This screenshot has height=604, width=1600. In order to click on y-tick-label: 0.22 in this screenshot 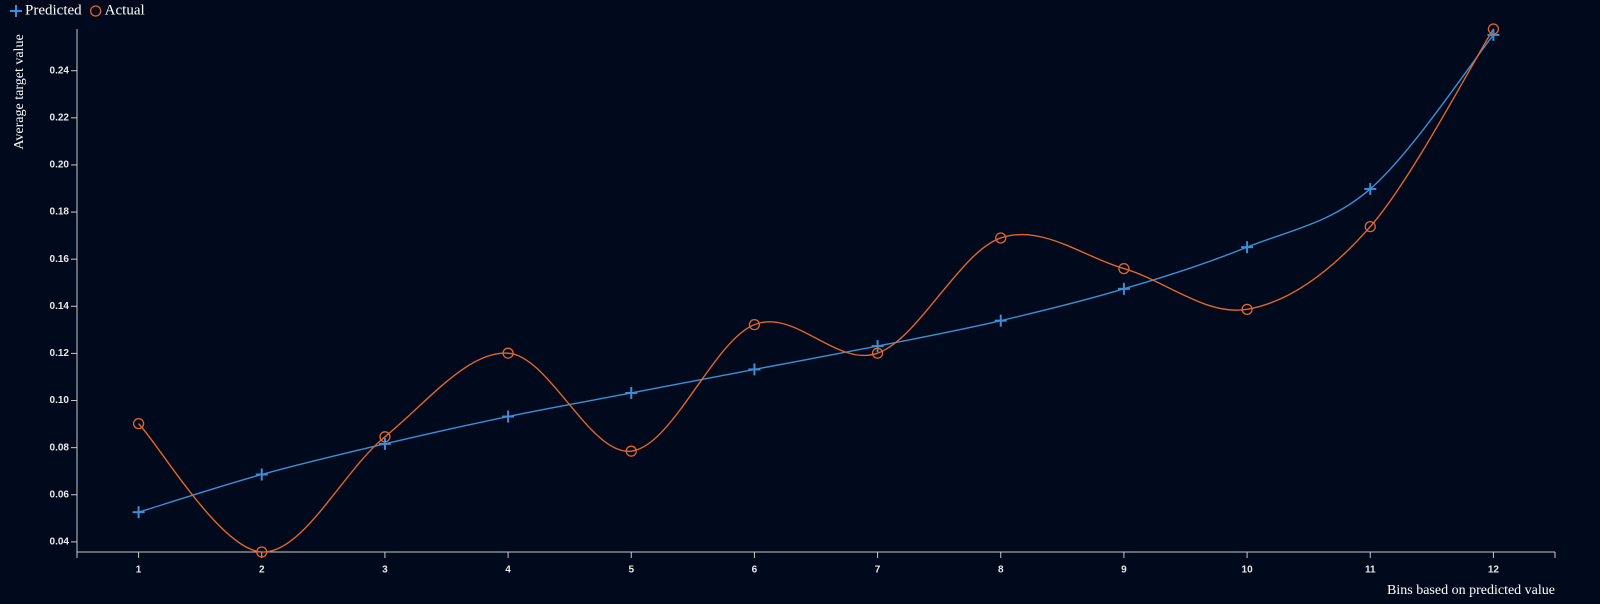, I will do `click(60, 117)`.